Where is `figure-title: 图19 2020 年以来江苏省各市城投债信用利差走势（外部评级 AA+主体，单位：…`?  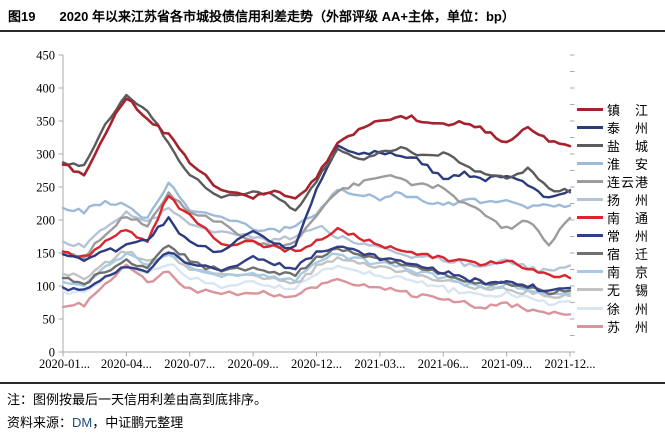
figure-title: 图19 2020 年以来江苏省各市城投债信用利差走势（外部评级 AA+主体，单位：… is located at coordinates (333, 16).